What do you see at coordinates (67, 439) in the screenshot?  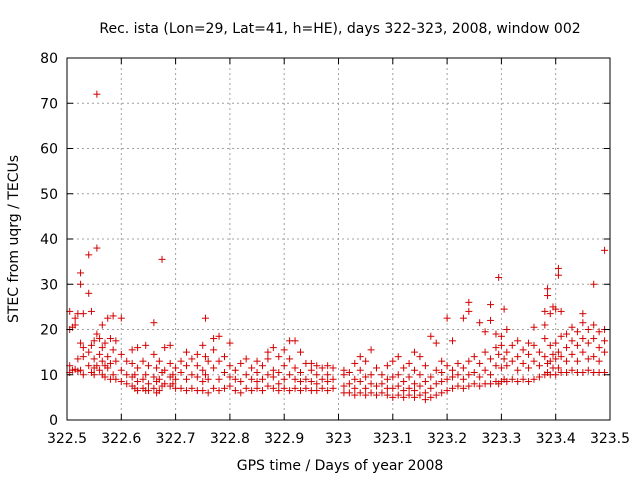 I see `x-tick-label: 322.5` at bounding box center [67, 439].